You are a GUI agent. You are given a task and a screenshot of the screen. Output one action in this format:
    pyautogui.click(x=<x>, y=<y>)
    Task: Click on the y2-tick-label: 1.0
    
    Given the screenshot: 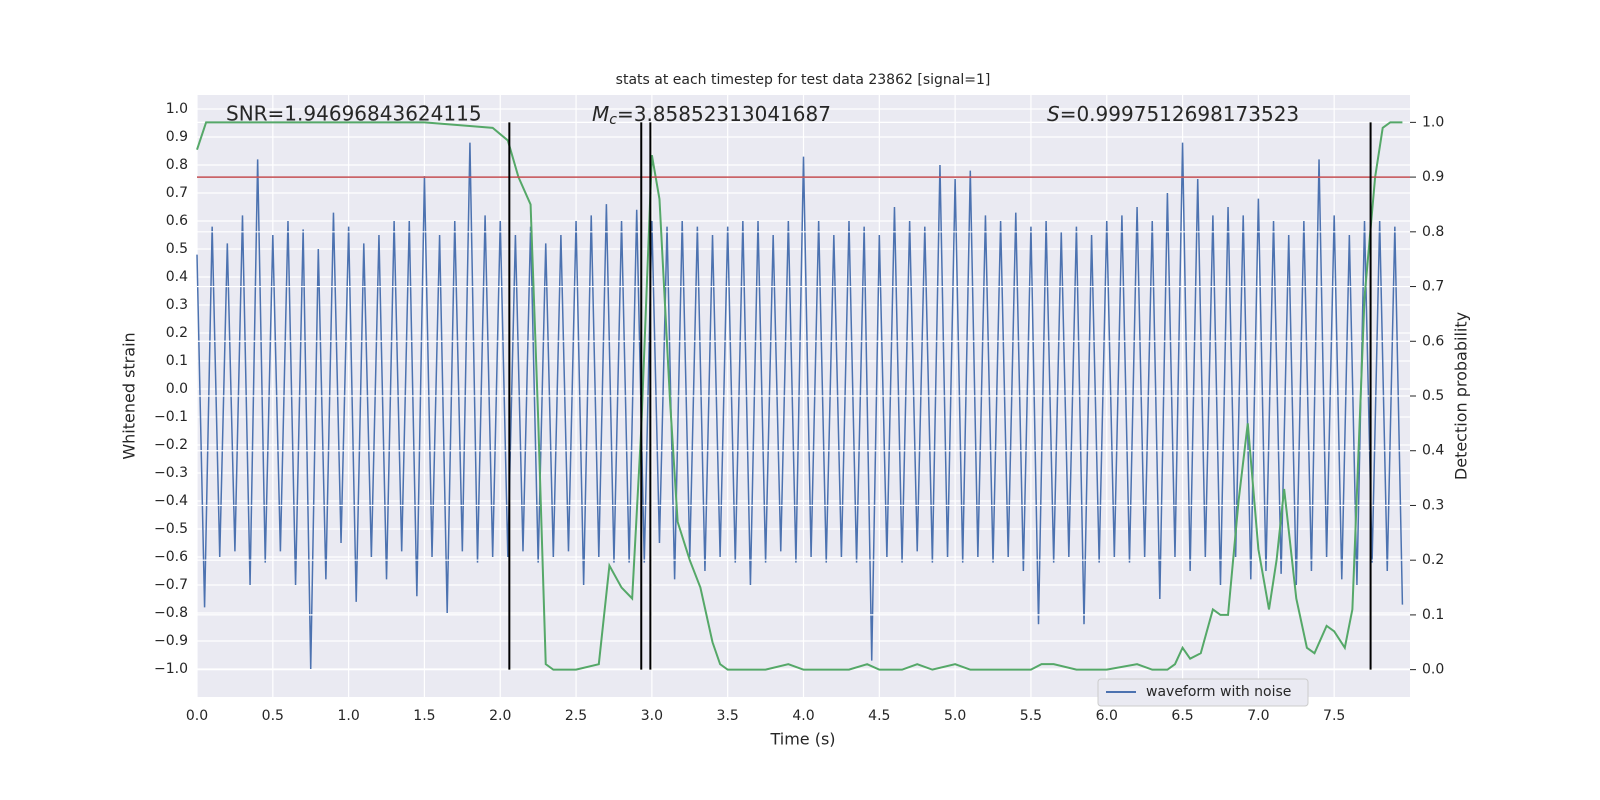 What is the action you would take?
    pyautogui.click(x=1433, y=122)
    